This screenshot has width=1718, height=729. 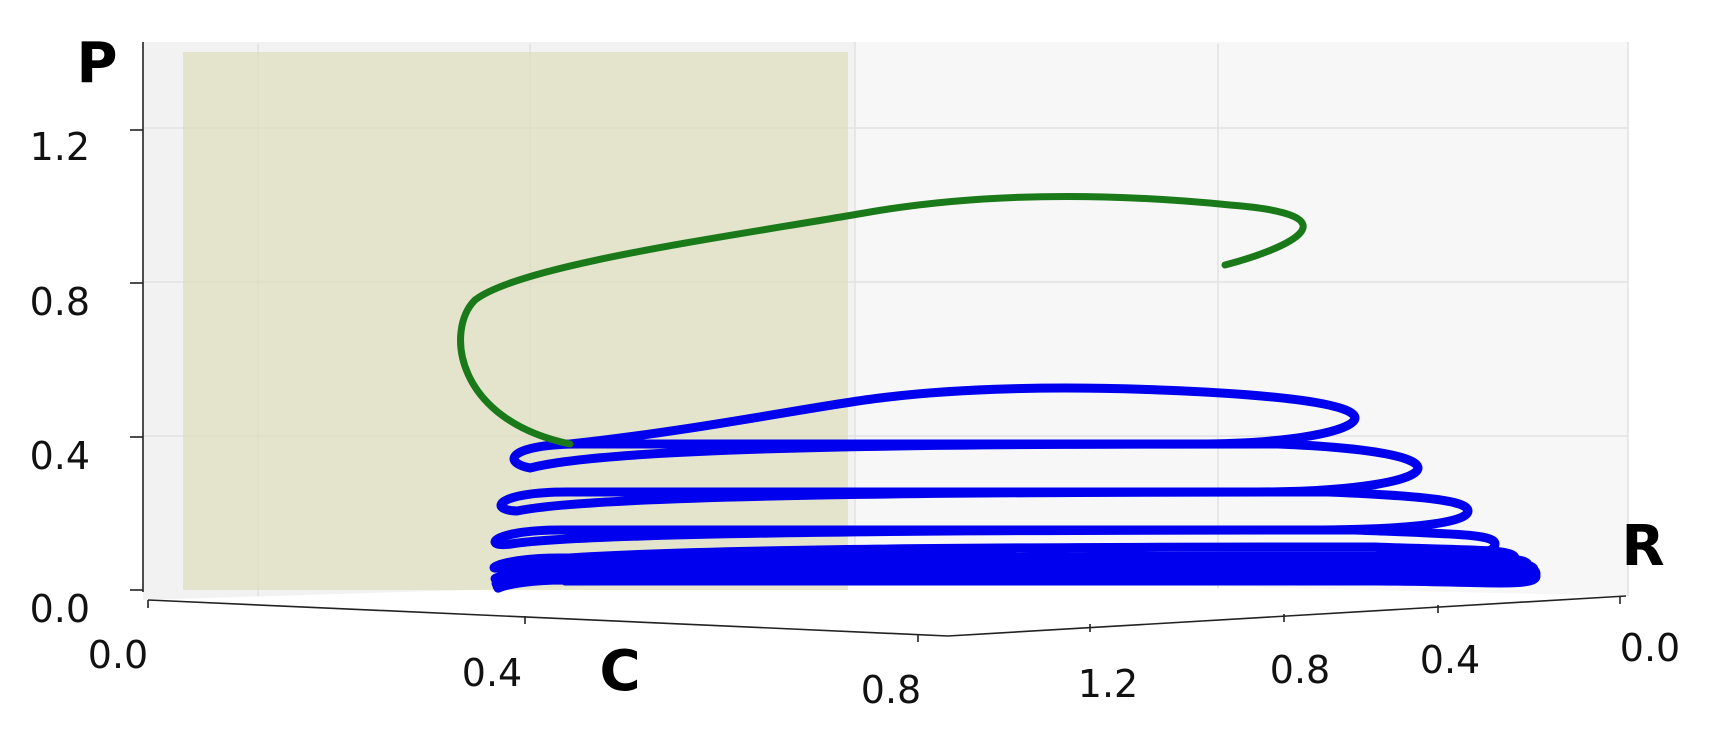 What do you see at coordinates (96, 63) in the screenshot?
I see `z-axis-label: P` at bounding box center [96, 63].